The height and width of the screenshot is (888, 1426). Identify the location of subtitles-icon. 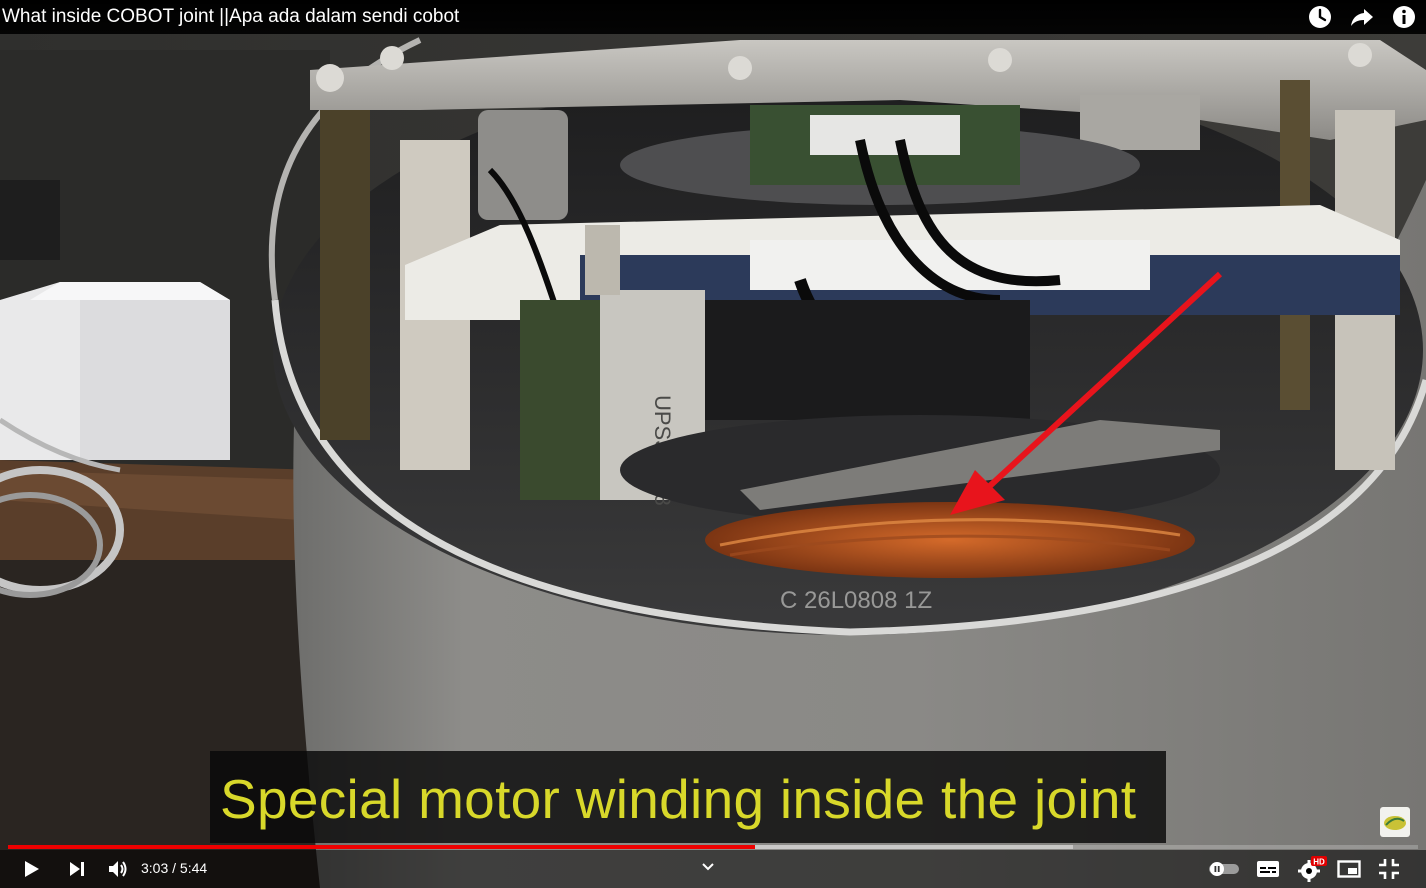
(1268, 869).